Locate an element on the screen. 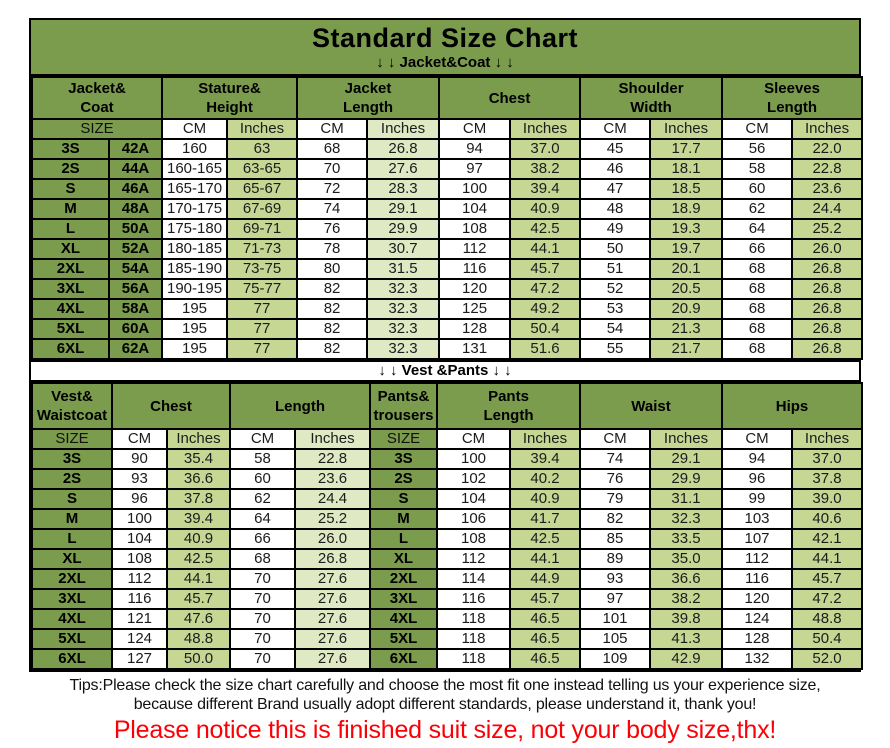  value-cell: 40.6 is located at coordinates (827, 519).